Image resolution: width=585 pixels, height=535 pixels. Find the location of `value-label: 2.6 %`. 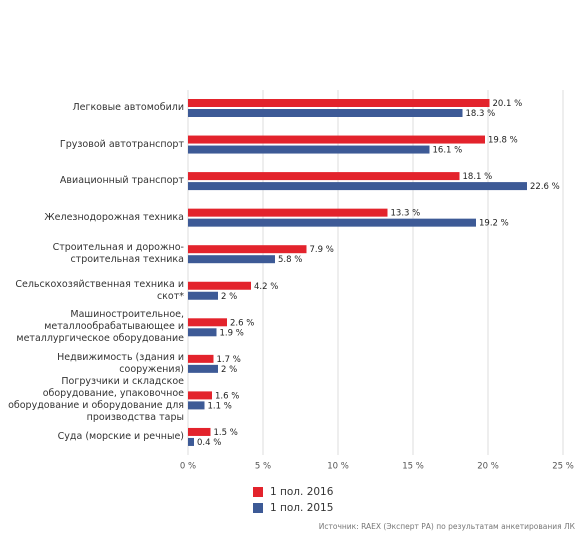

value-label: 2.6 % is located at coordinates (242, 323).